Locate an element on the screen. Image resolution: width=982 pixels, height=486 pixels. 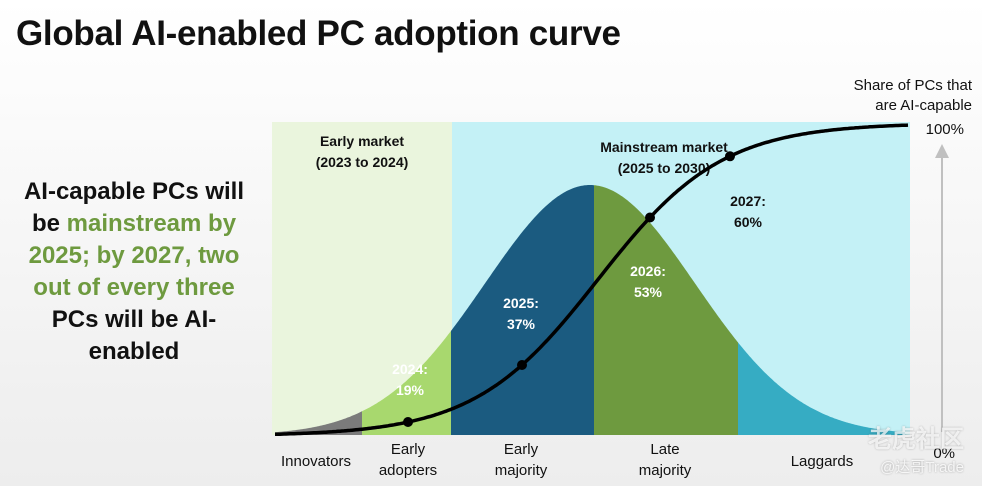
point-2024-marker is located at coordinates (408, 422).